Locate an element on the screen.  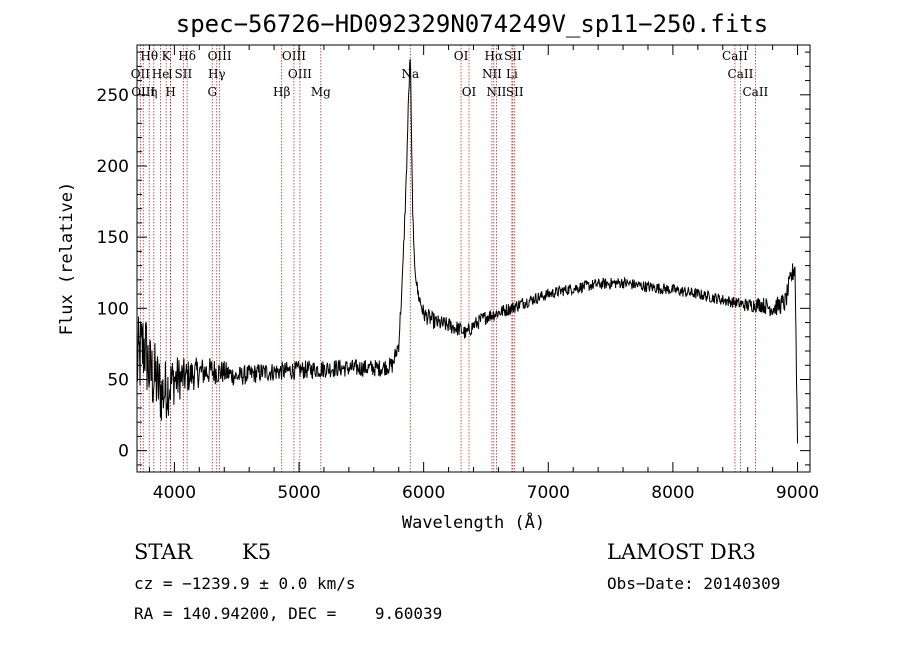
spectral-line-label: Hβ is located at coordinates (281, 92).